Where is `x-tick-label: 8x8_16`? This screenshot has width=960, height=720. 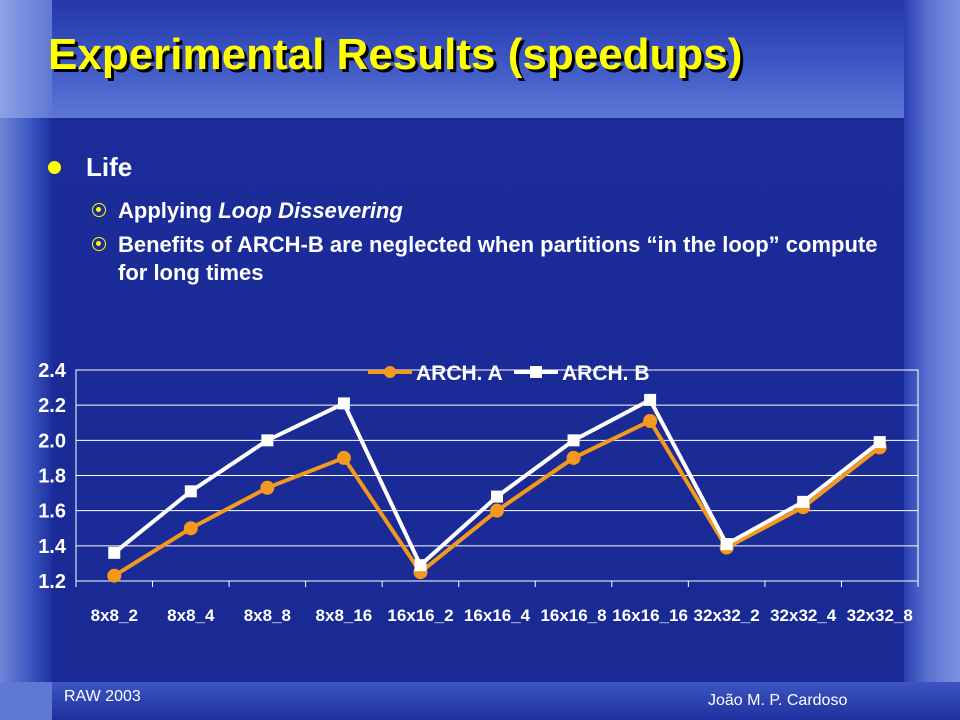
x-tick-label: 8x8_16 is located at coordinates (344, 615).